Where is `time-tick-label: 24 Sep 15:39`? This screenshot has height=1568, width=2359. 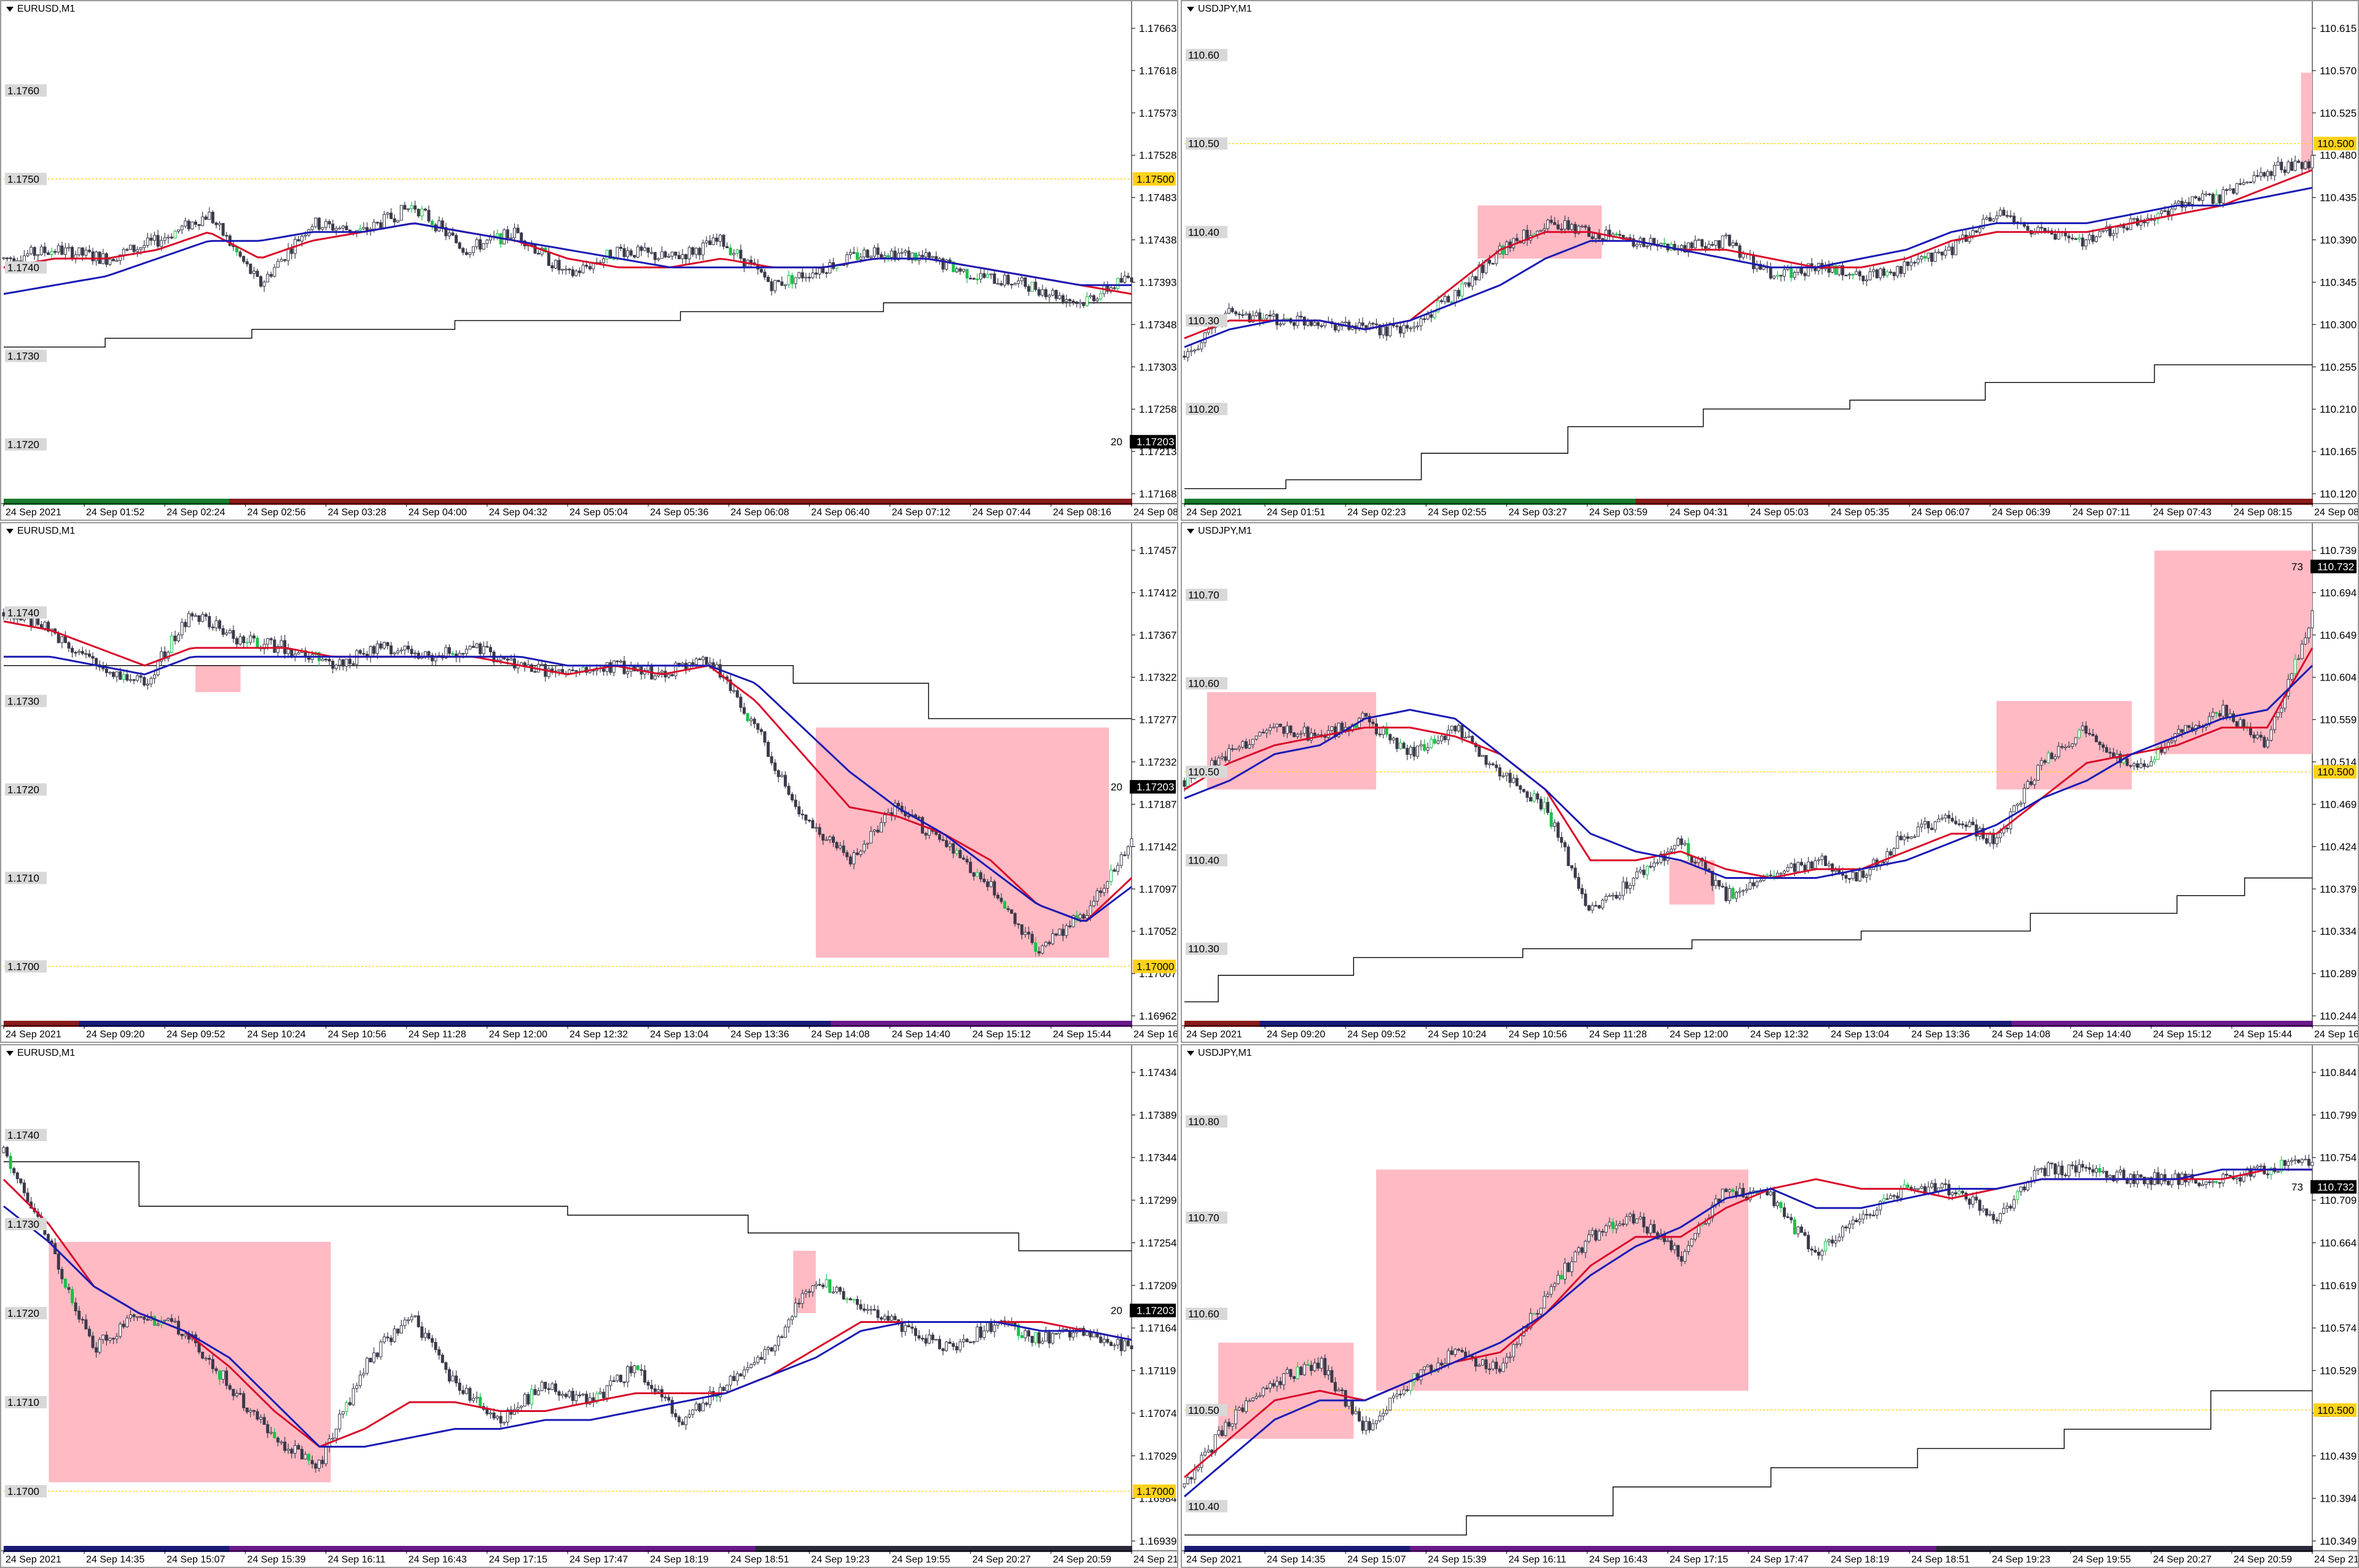 time-tick-label: 24 Sep 15:39 is located at coordinates (1457, 1559).